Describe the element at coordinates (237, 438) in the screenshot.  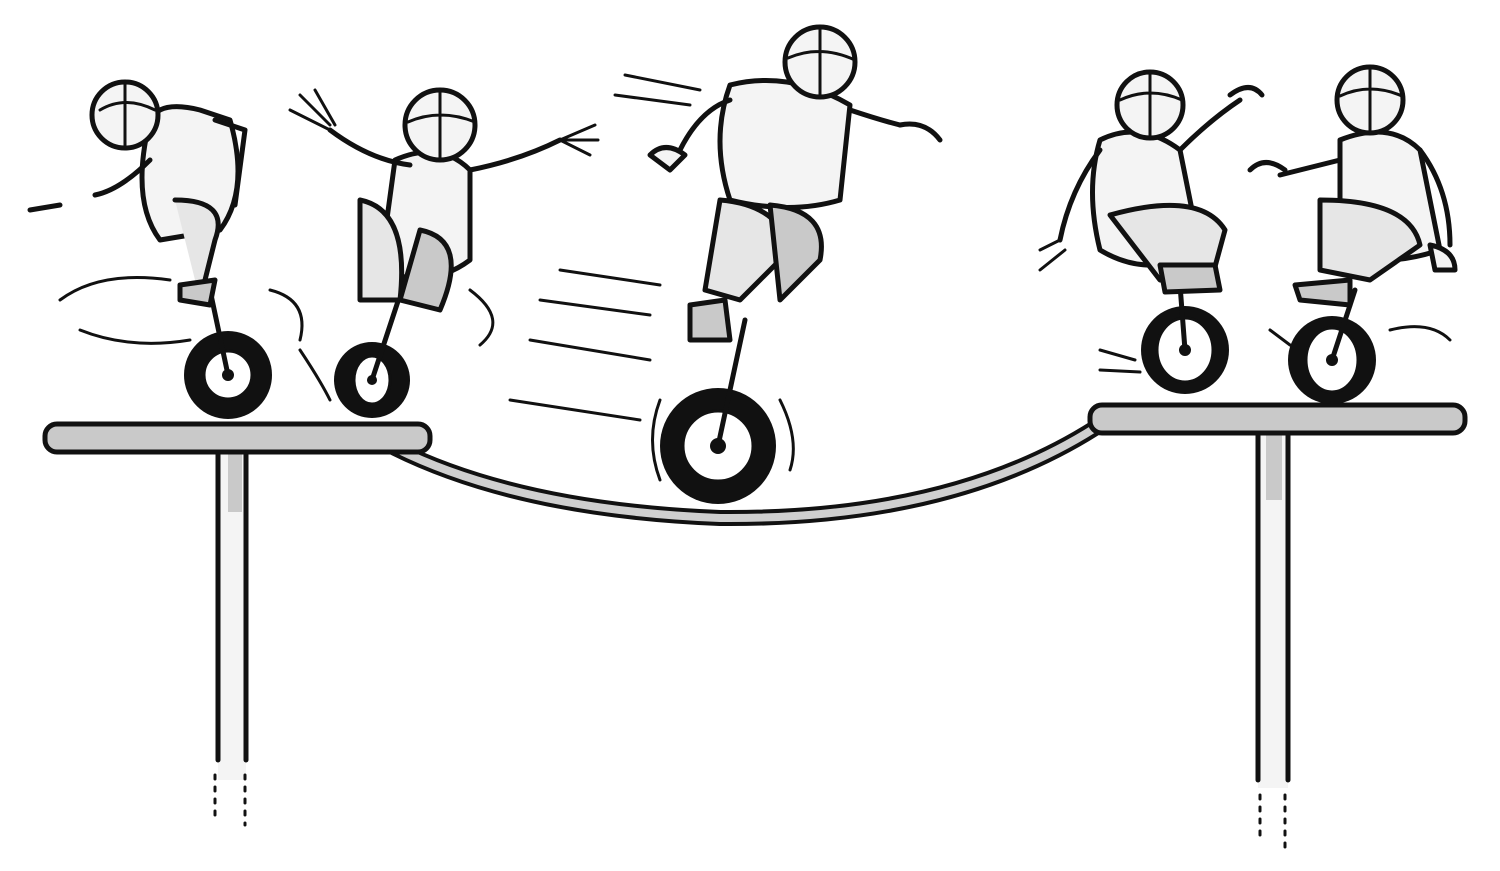
I see `left-platform` at that location.